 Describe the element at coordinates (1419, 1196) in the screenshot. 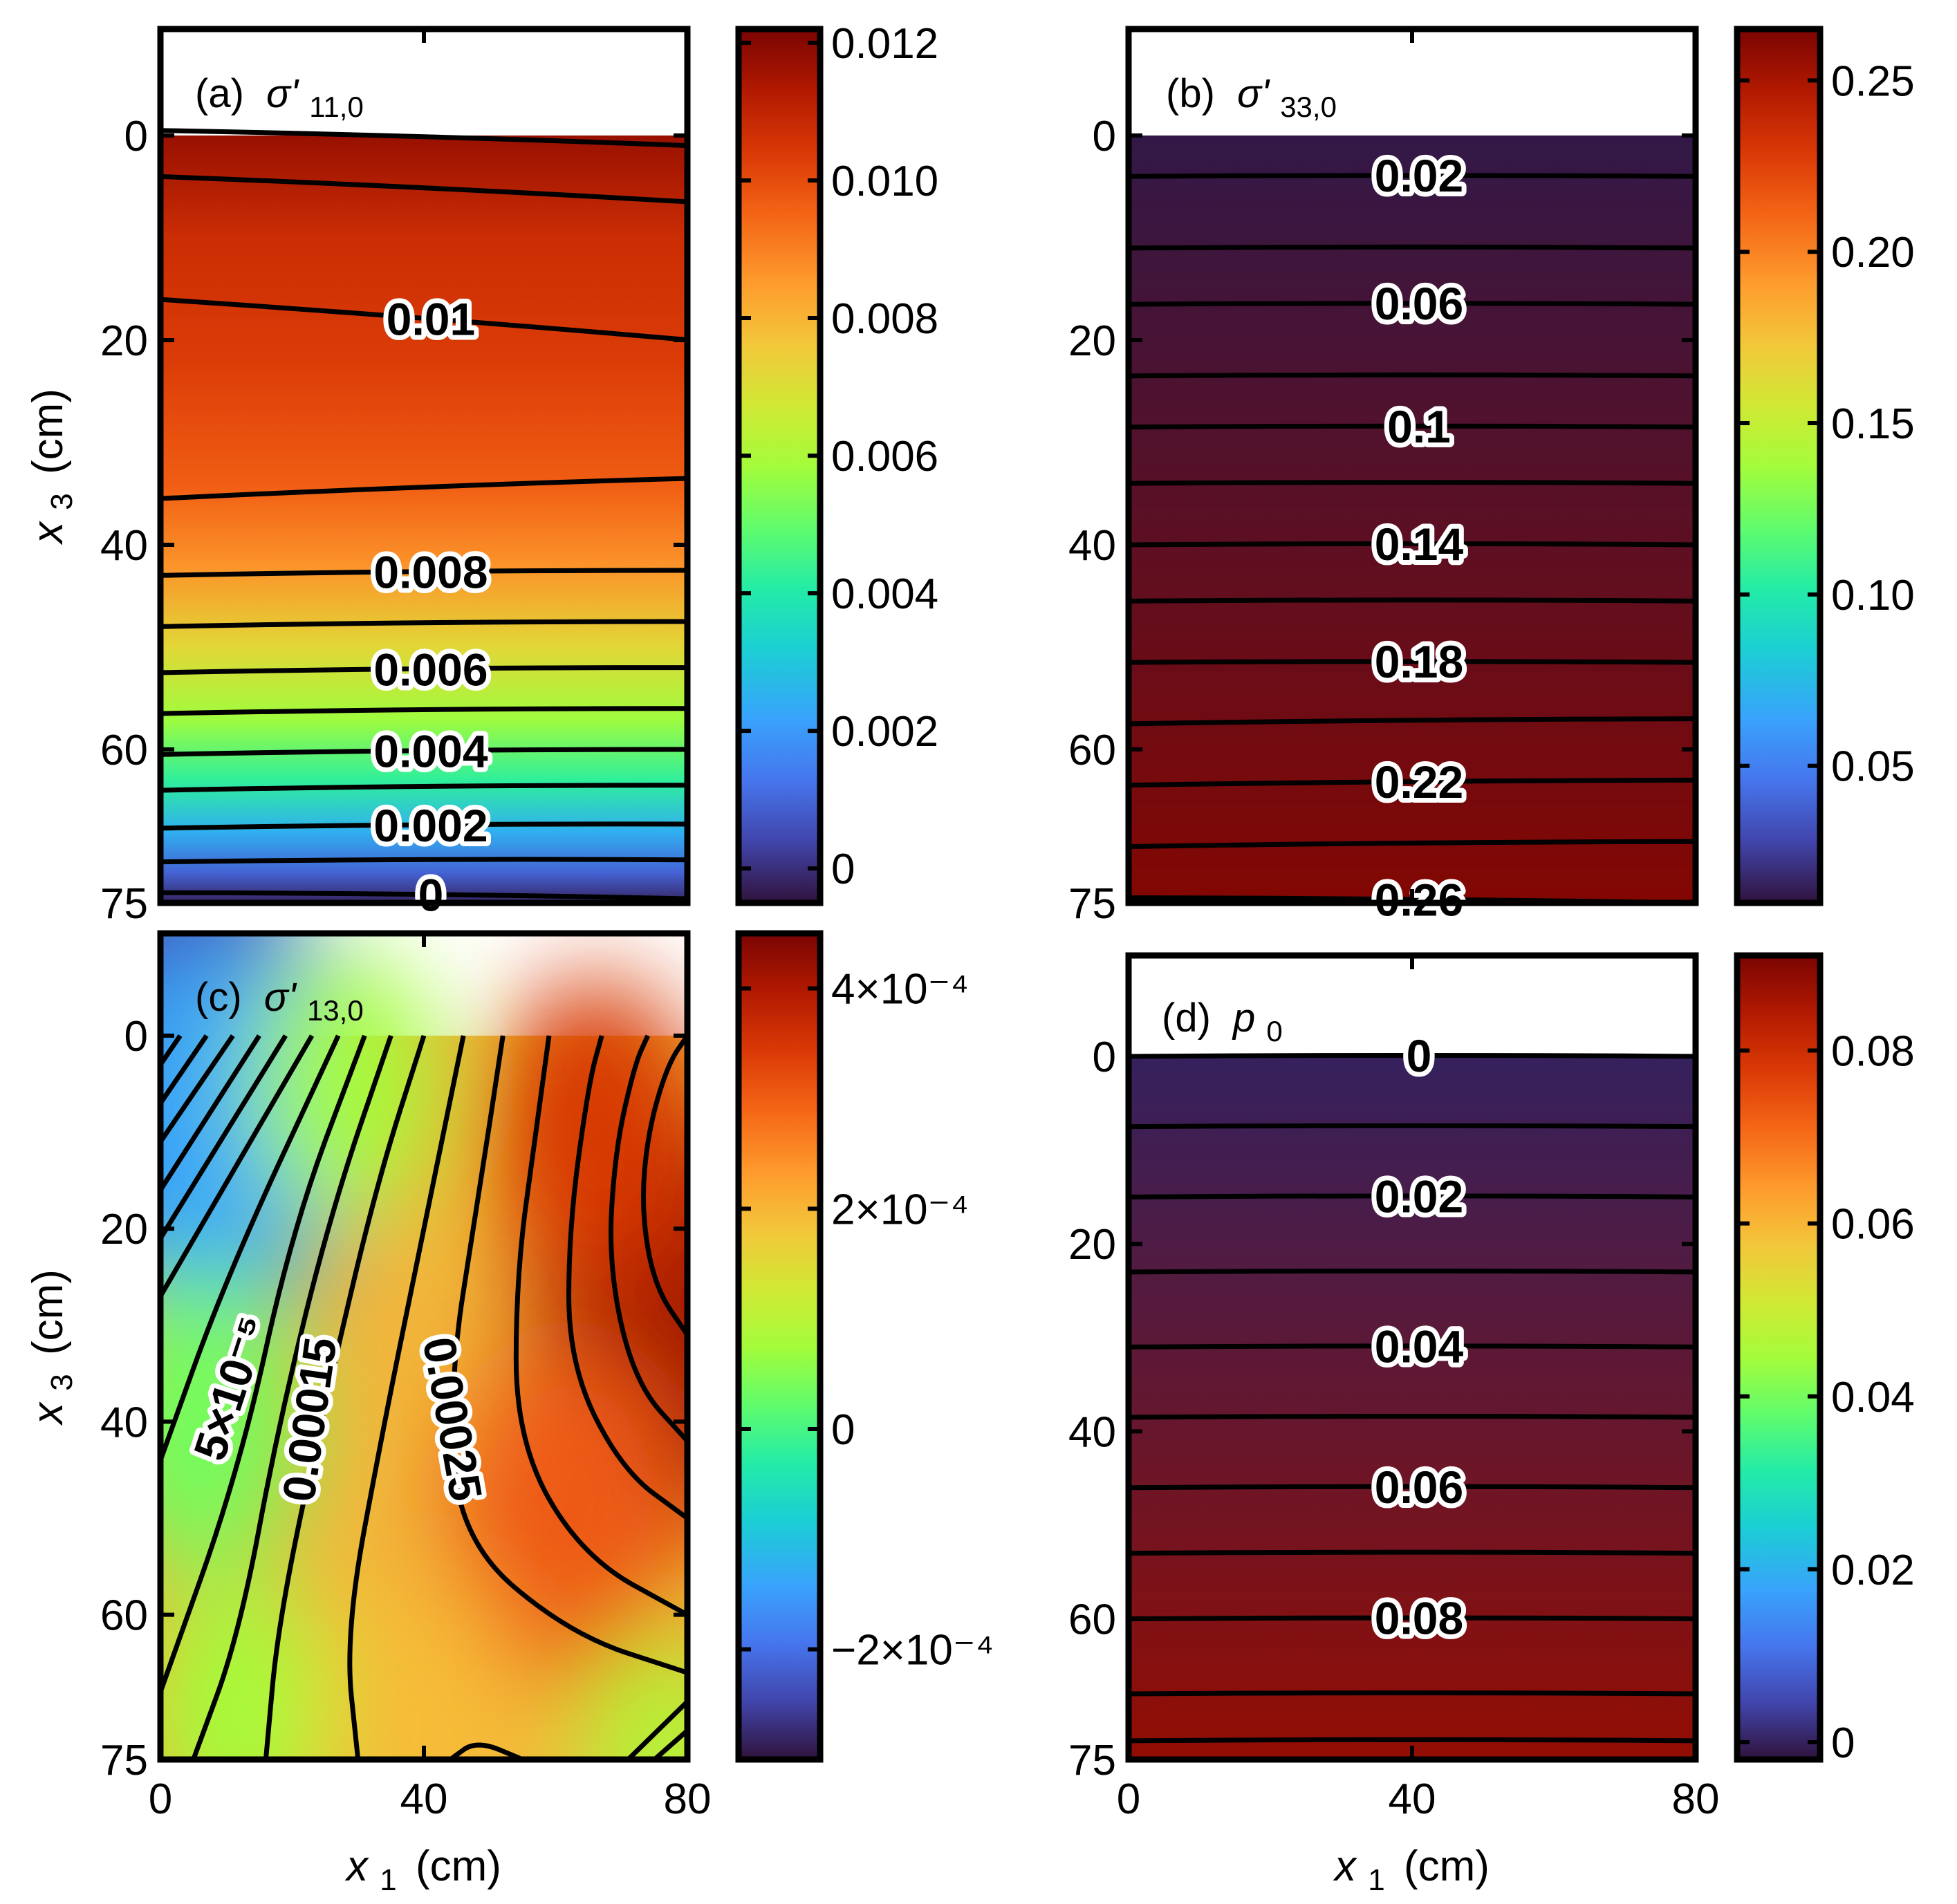

I see `contour-label: 0.02` at that location.